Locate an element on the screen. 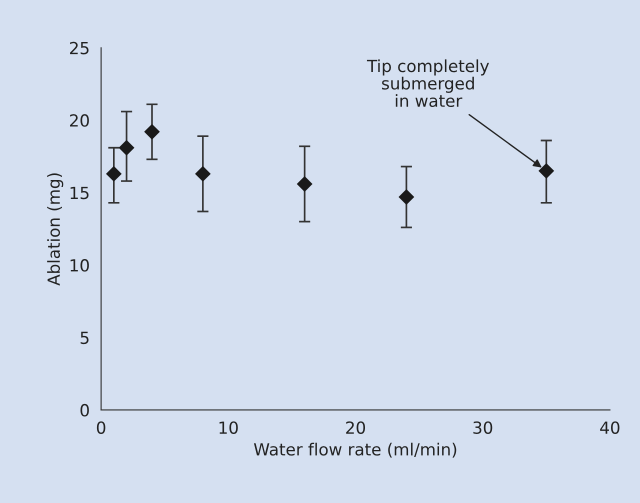 This screenshot has width=640, height=503. y-tick-label: 25 is located at coordinates (79, 48).